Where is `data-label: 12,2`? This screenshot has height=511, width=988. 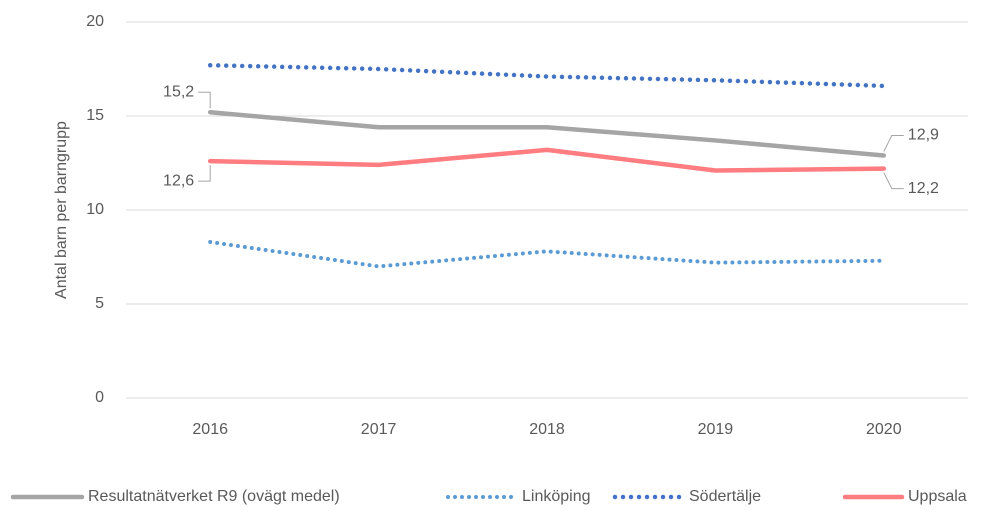
data-label: 12,2 is located at coordinates (923, 188).